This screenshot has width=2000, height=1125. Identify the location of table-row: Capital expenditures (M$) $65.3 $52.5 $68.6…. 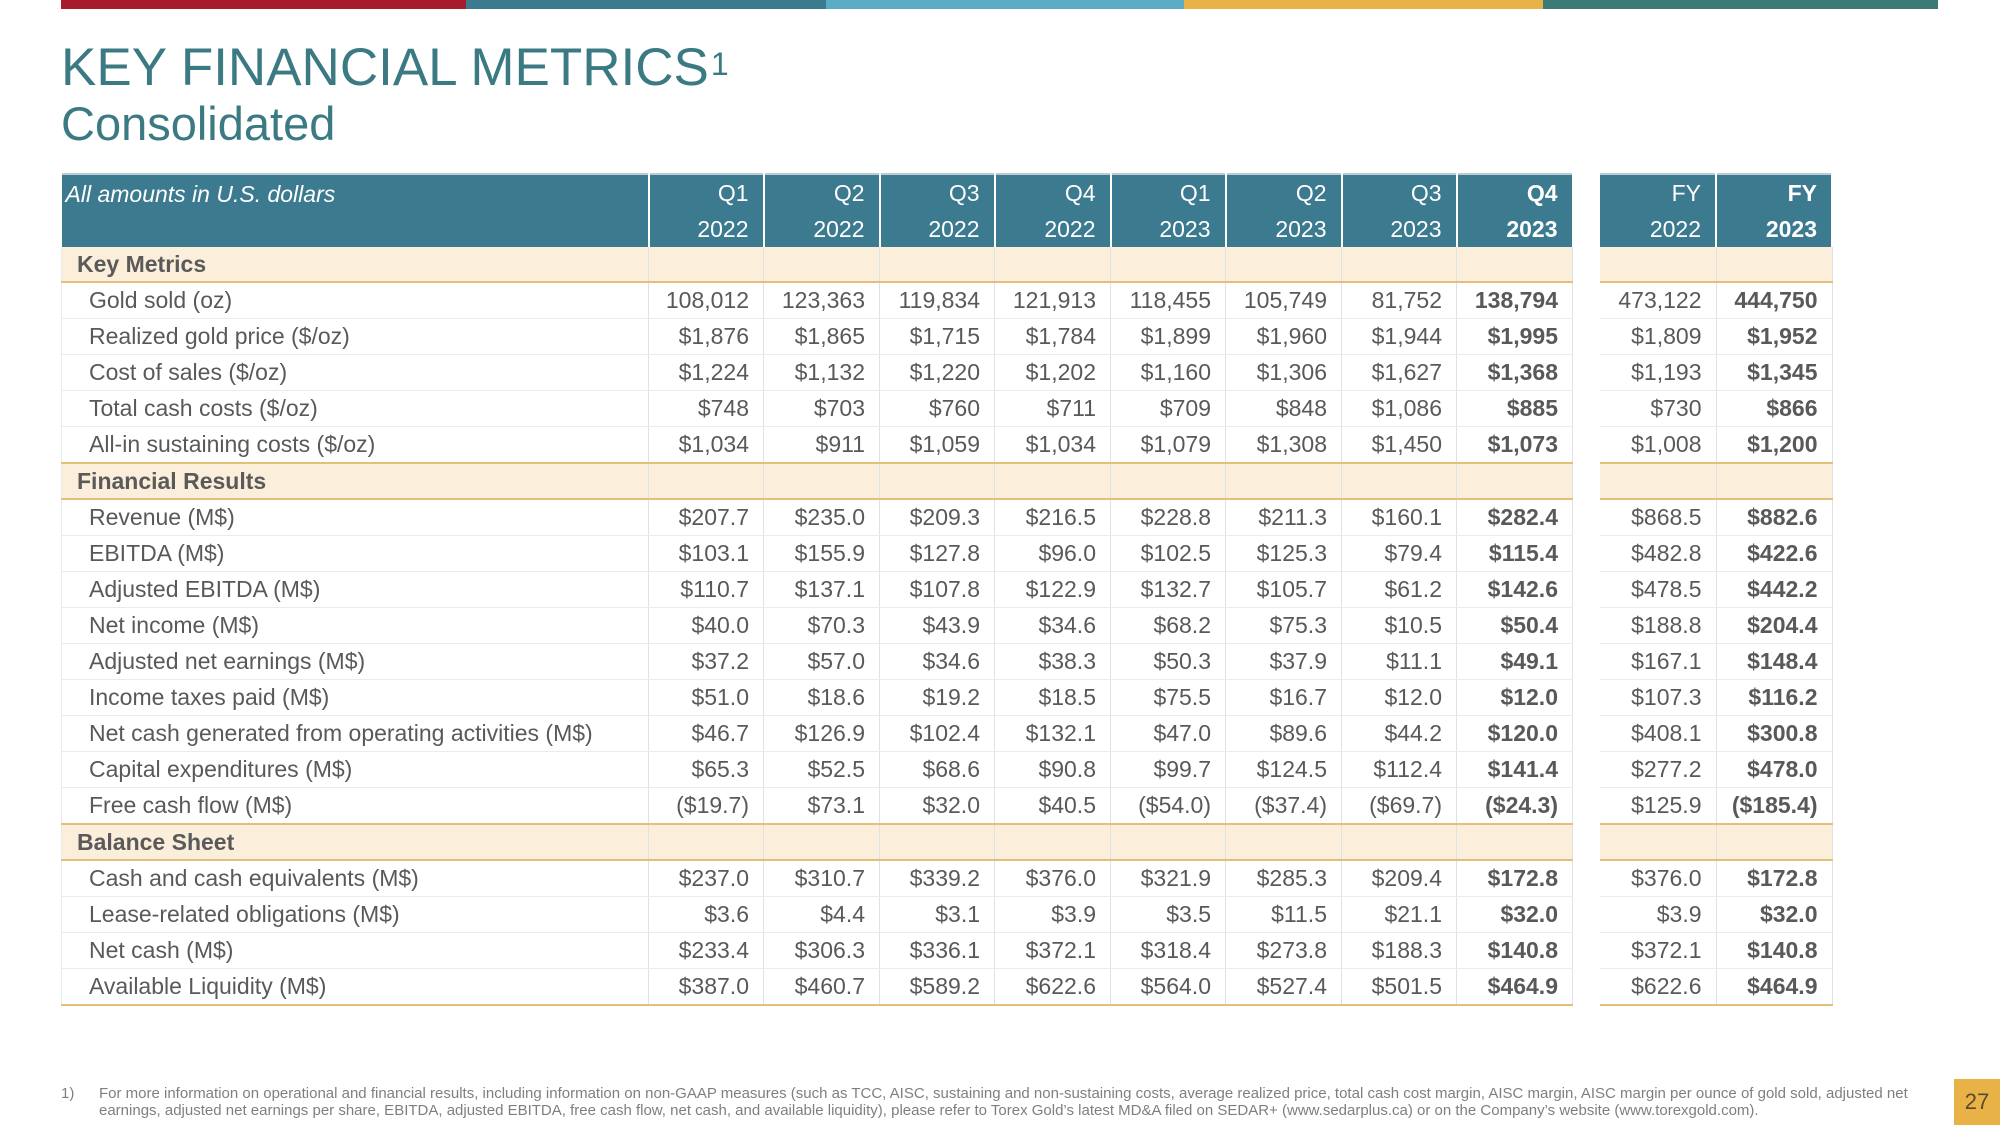
(817, 769).